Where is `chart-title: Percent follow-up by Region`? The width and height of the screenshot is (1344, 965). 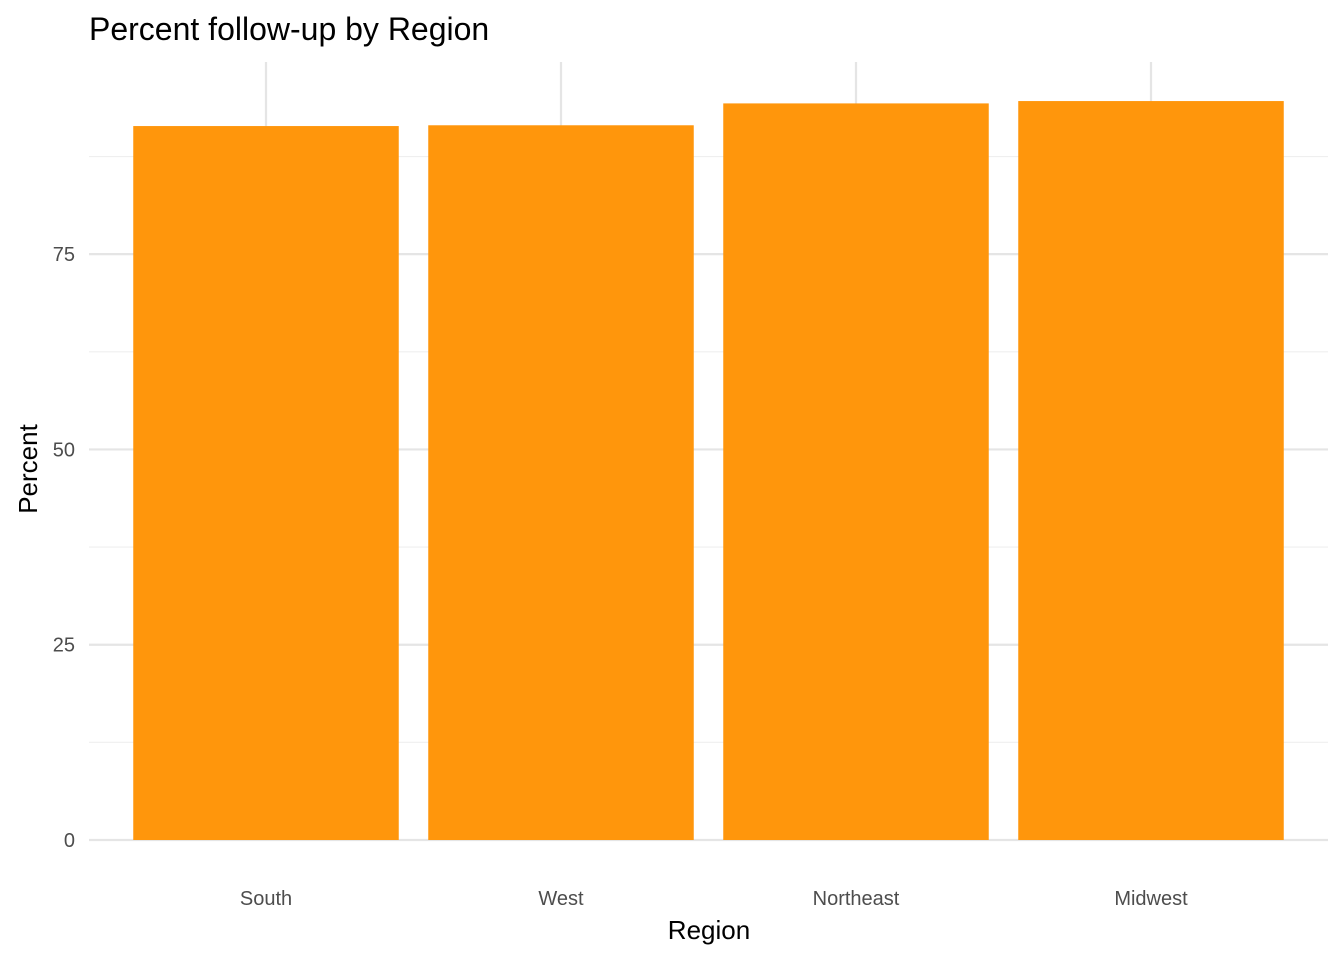
chart-title: Percent follow-up by Region is located at coordinates (289, 29).